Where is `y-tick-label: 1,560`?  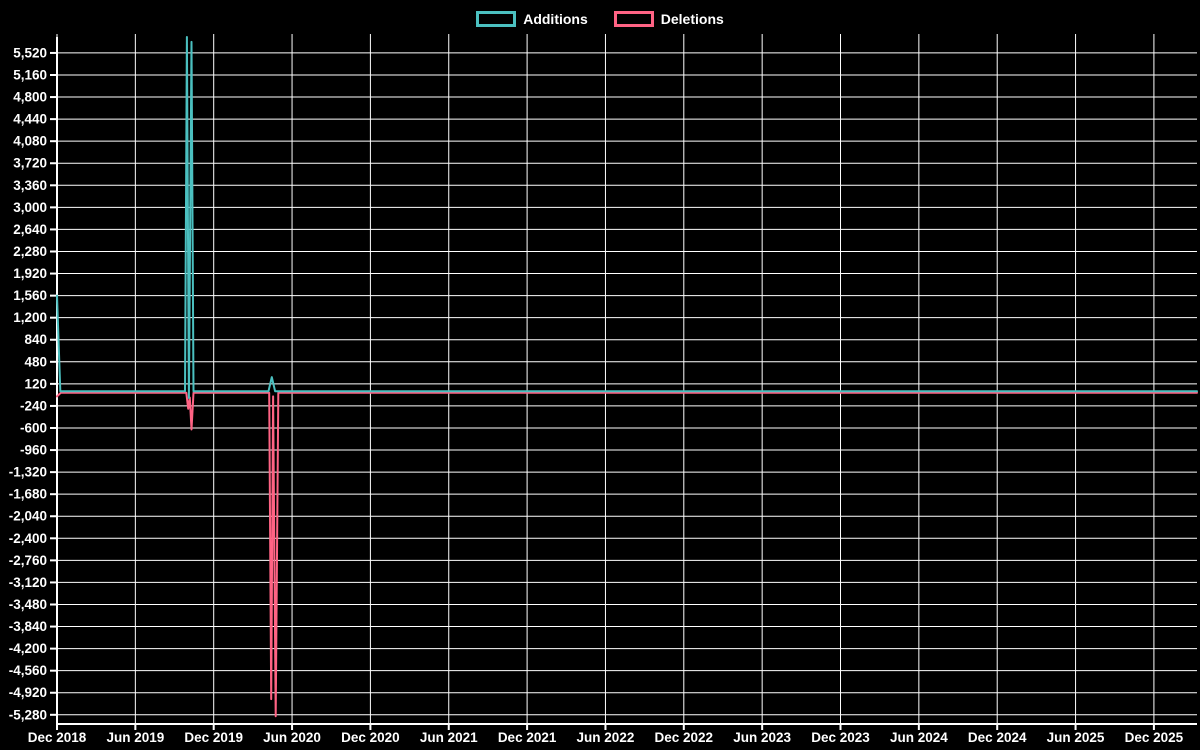
y-tick-label: 1,560 is located at coordinates (30, 295).